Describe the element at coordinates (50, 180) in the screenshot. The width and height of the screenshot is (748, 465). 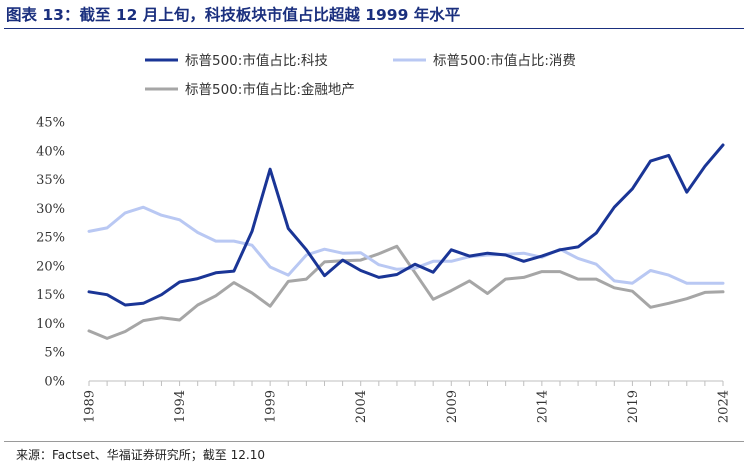
I see `y-tick-label: 35%` at that location.